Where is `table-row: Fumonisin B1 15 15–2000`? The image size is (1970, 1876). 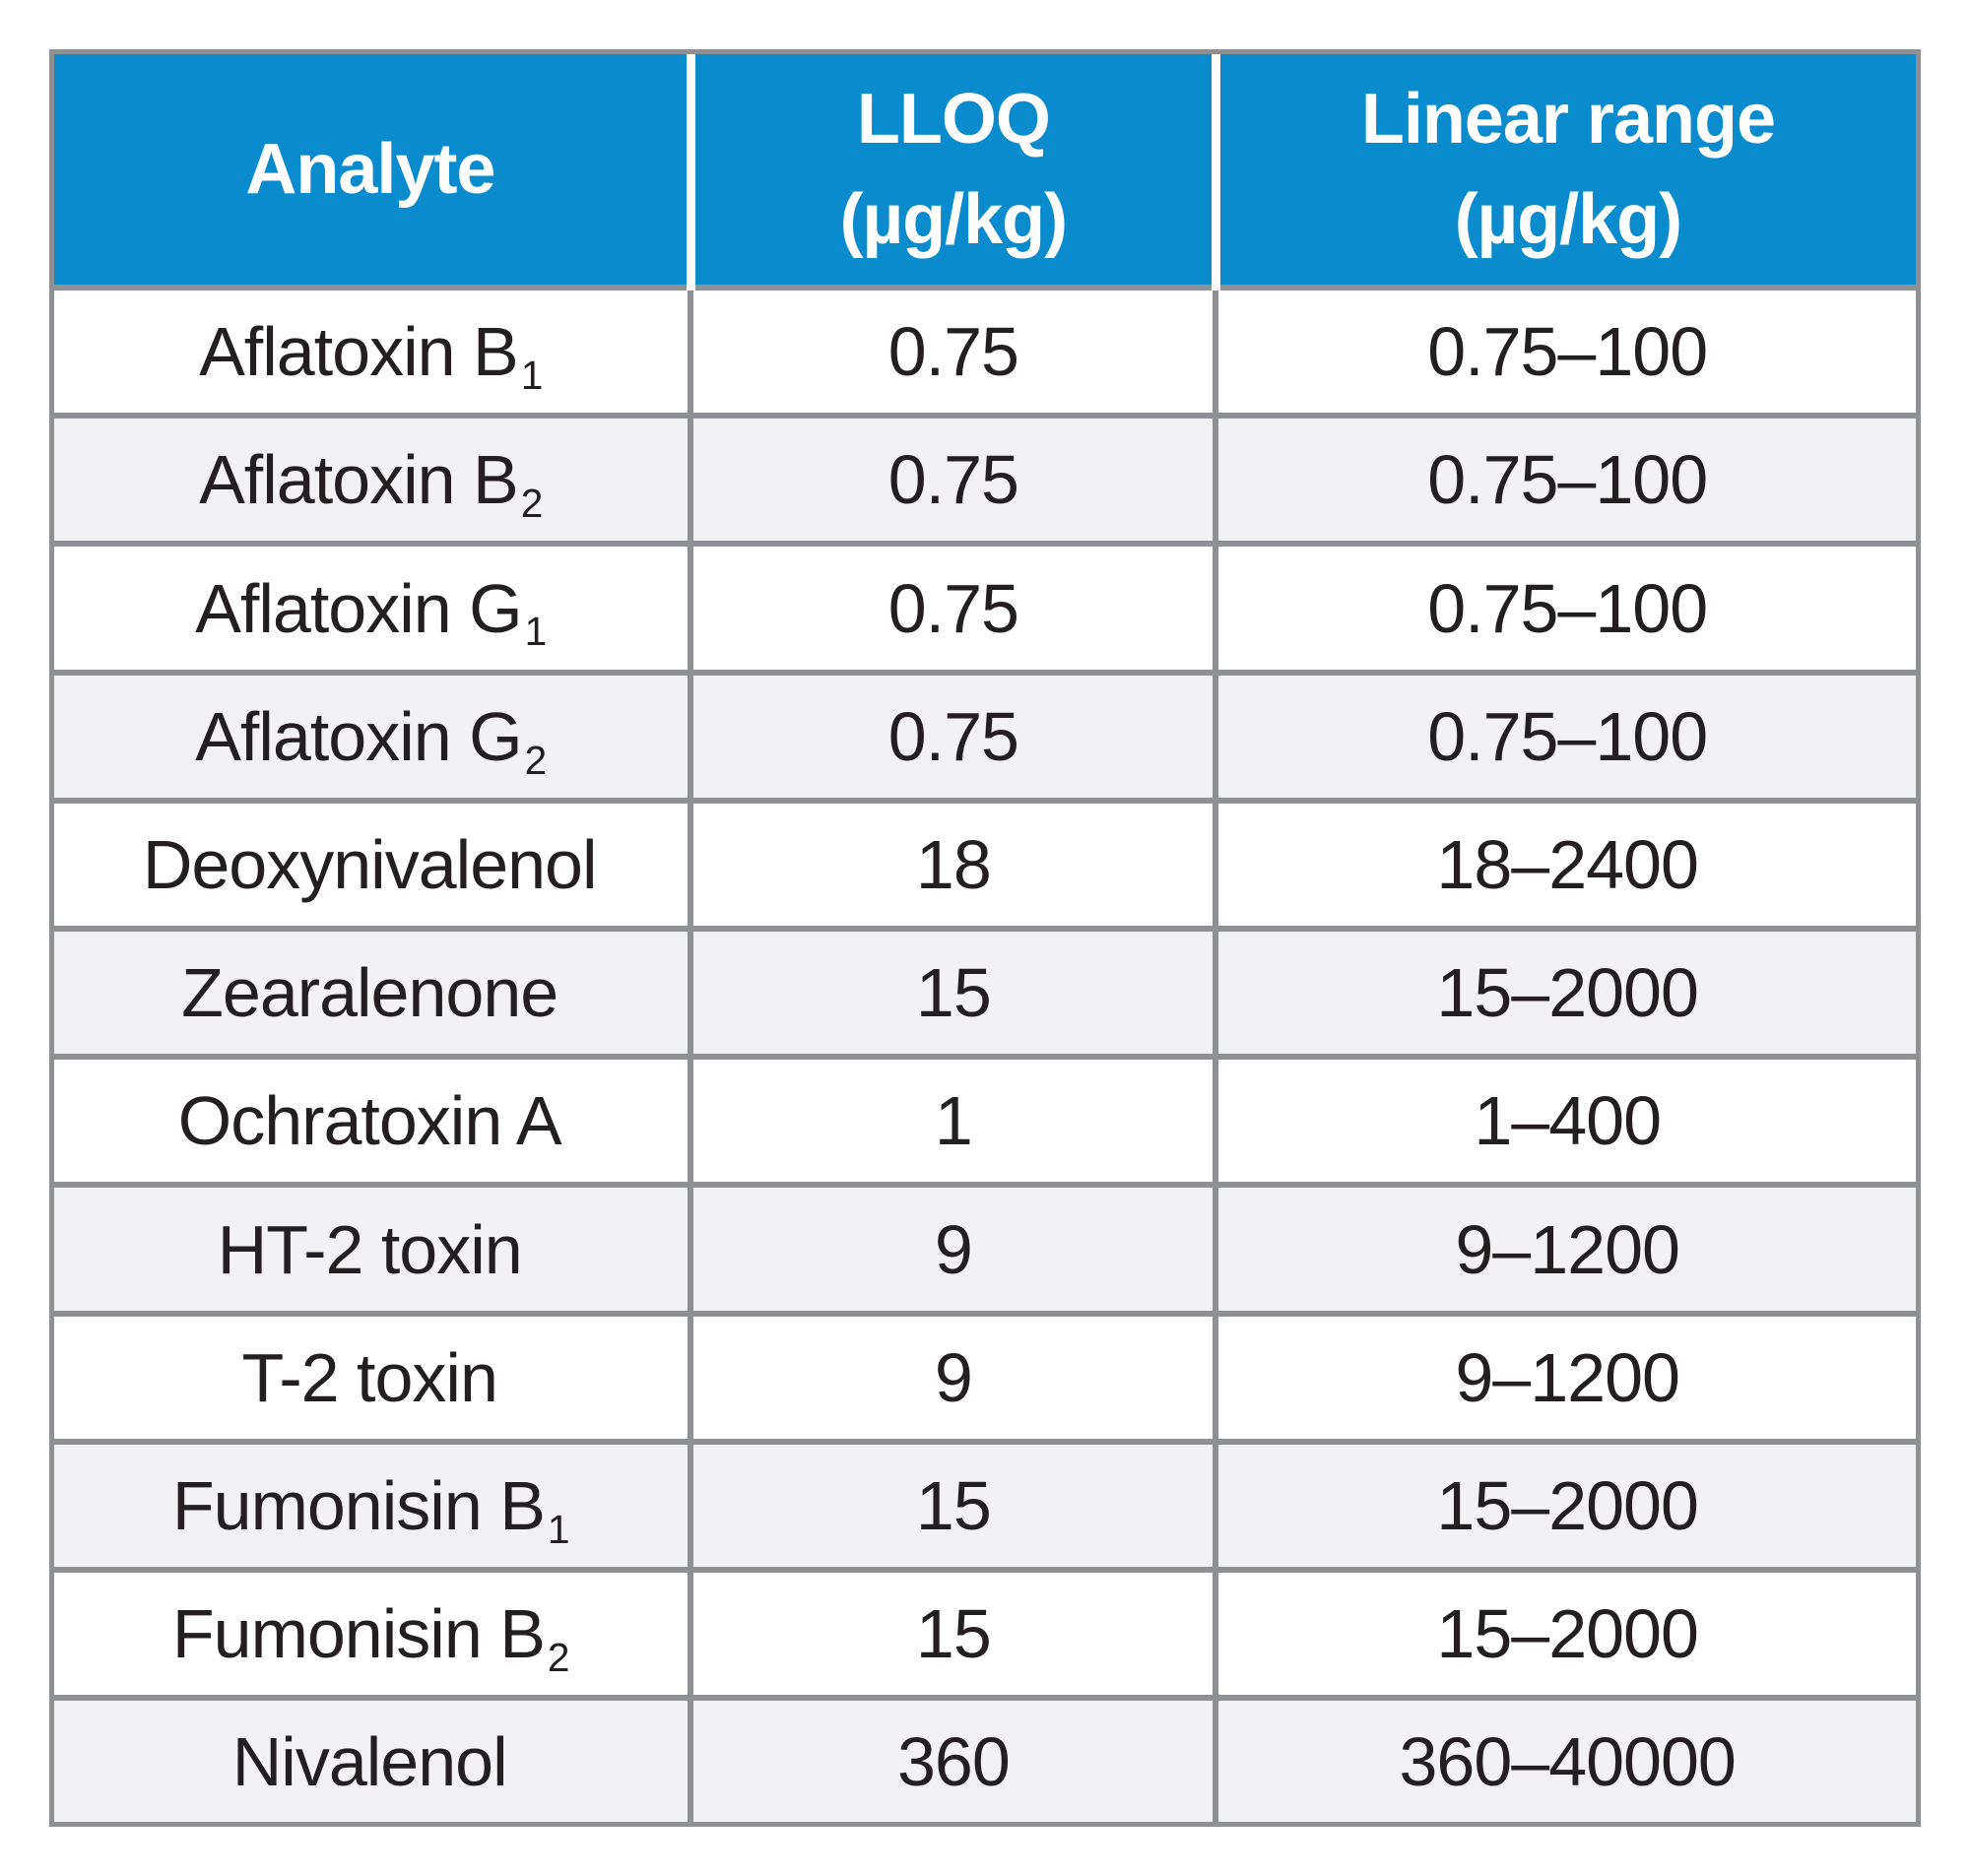 table-row: Fumonisin B1 15 15–2000 is located at coordinates (985, 1506).